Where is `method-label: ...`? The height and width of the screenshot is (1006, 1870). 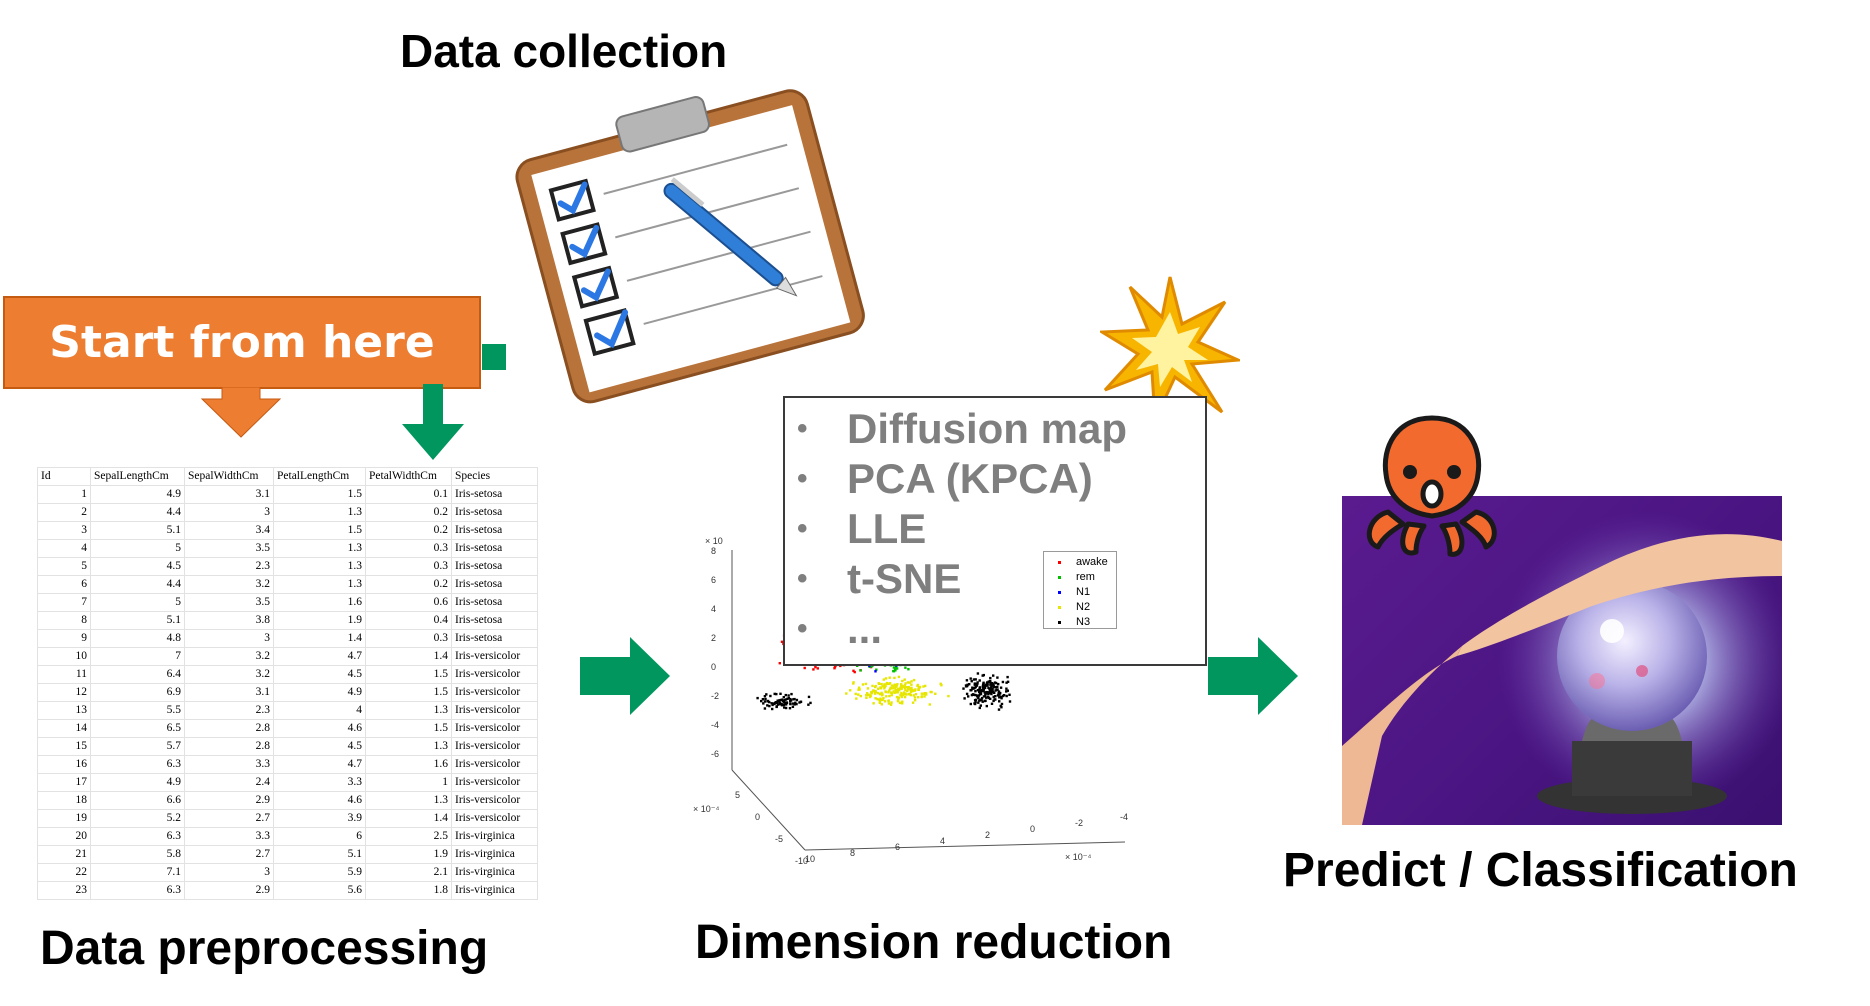 method-label: ... is located at coordinates (865, 628).